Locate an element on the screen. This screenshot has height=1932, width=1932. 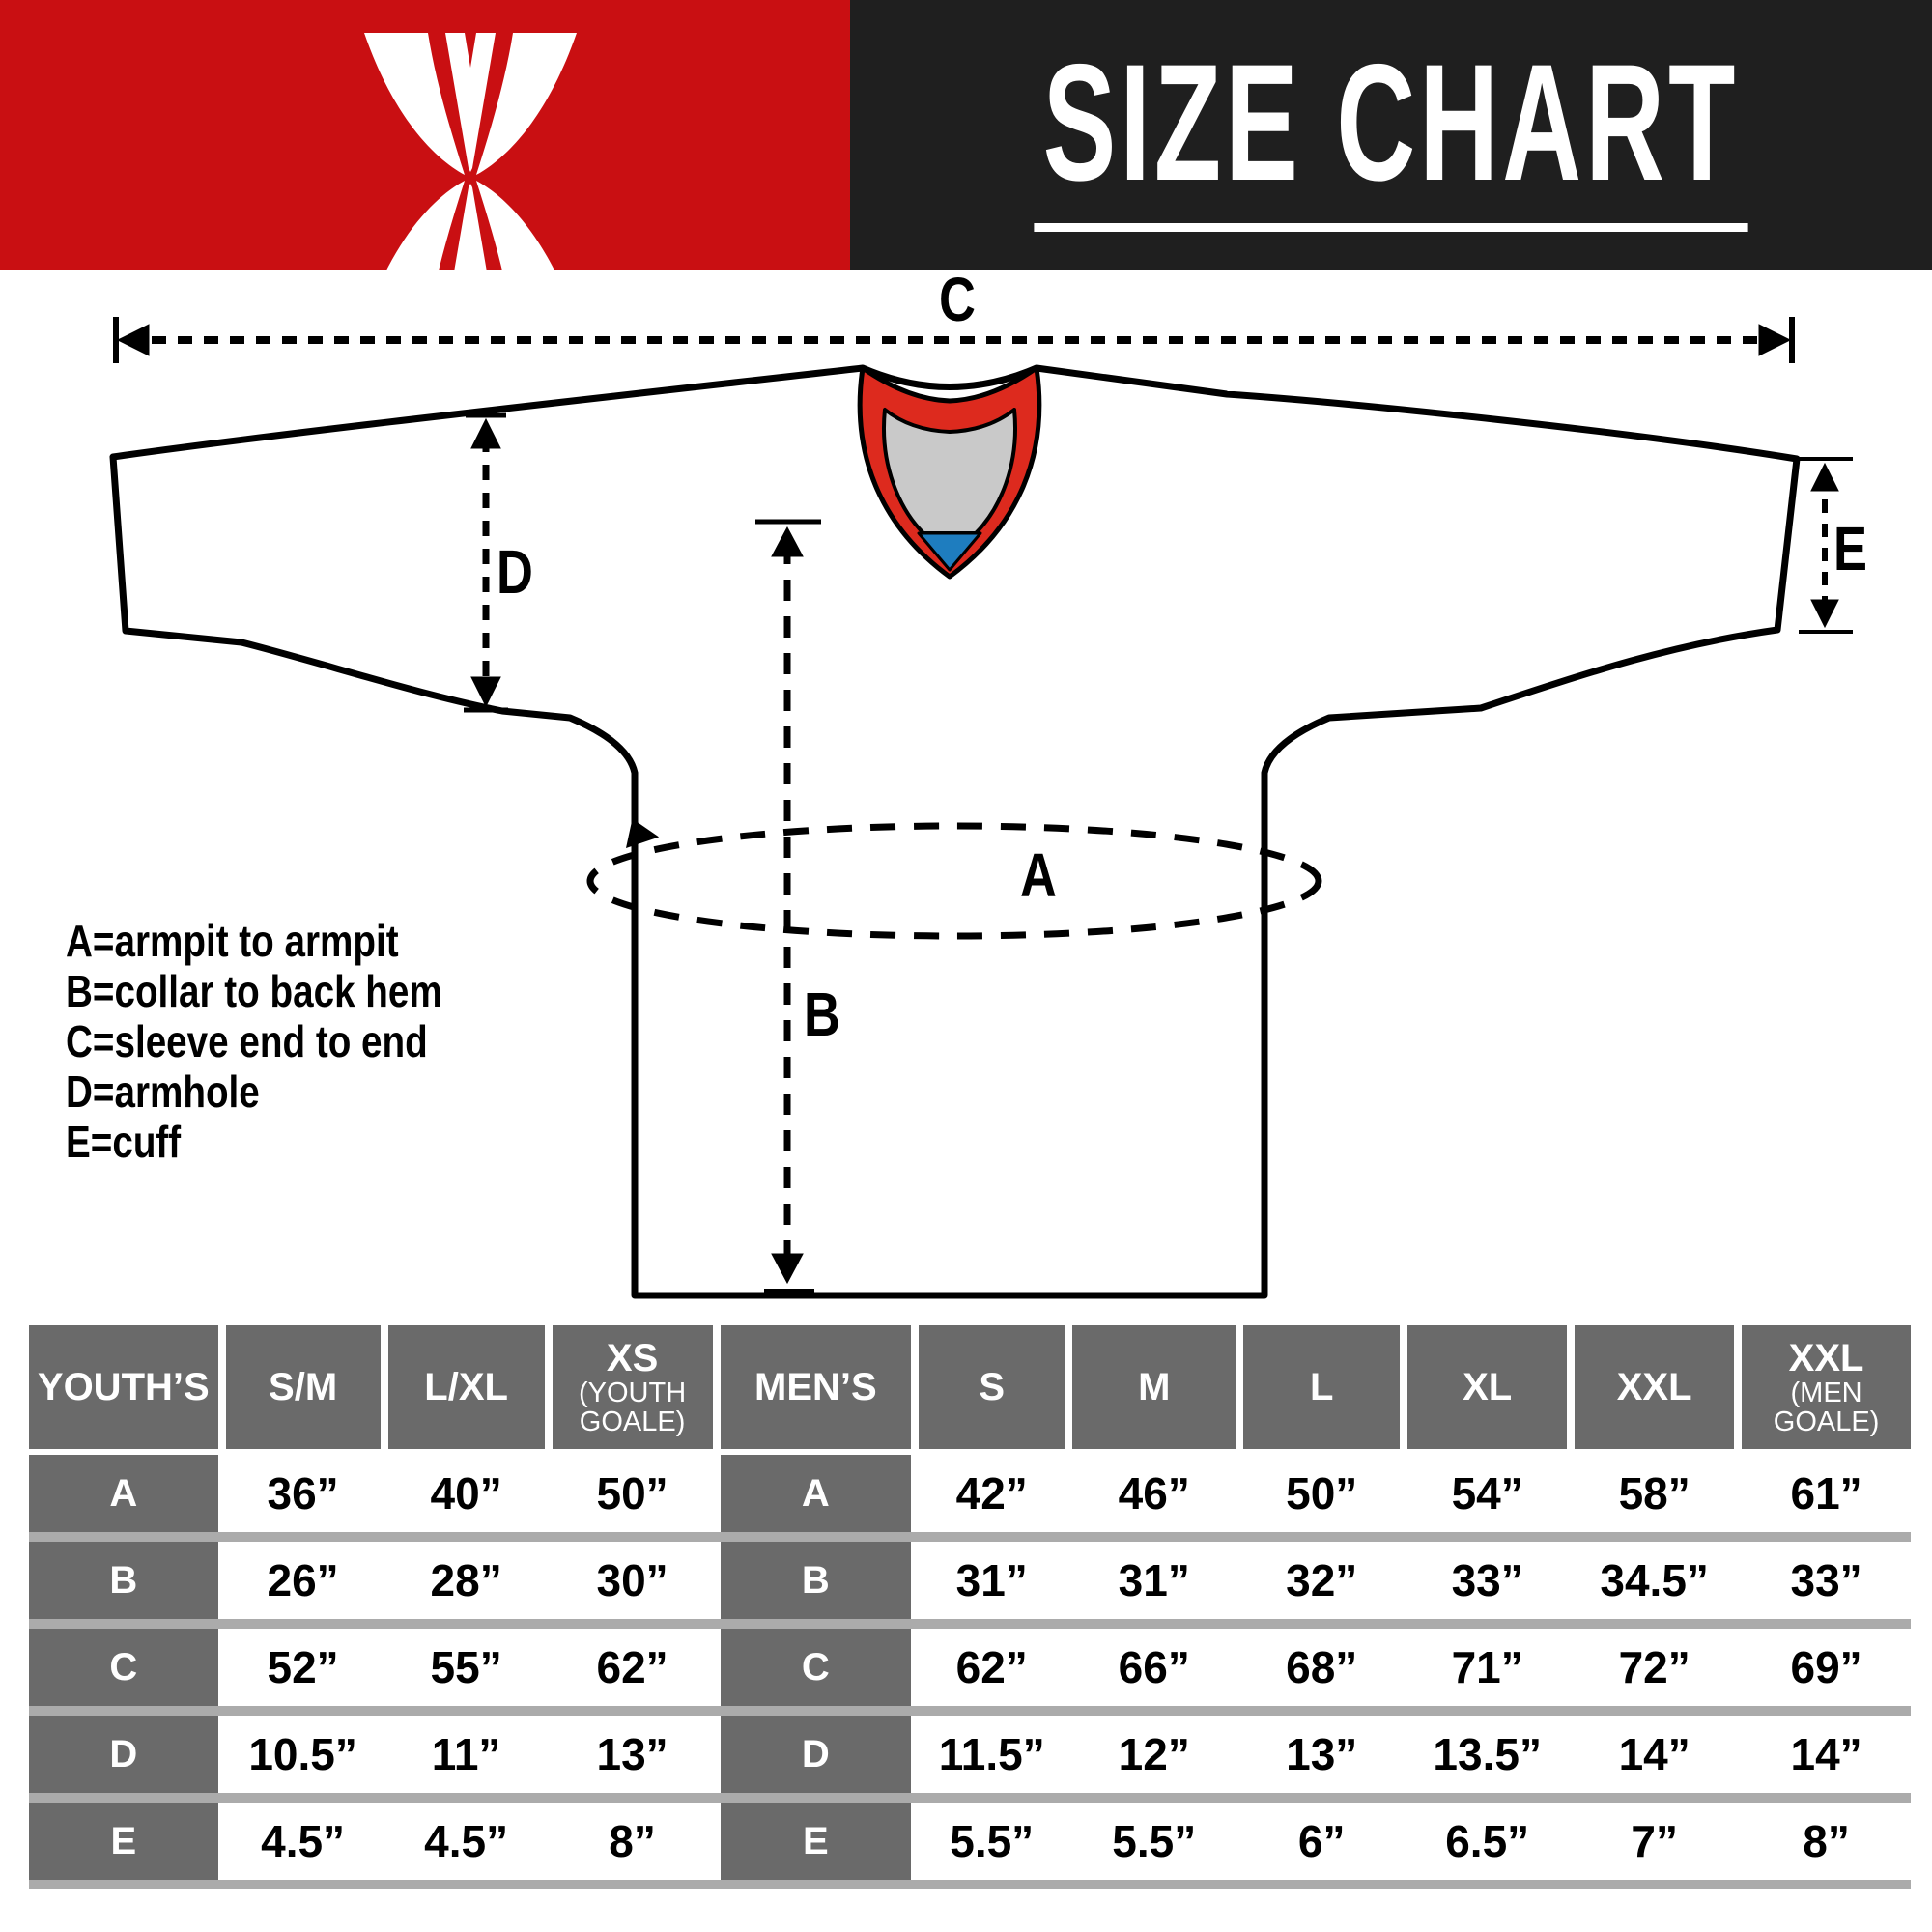
column-header-4: MEN’S is located at coordinates (816, 1387).